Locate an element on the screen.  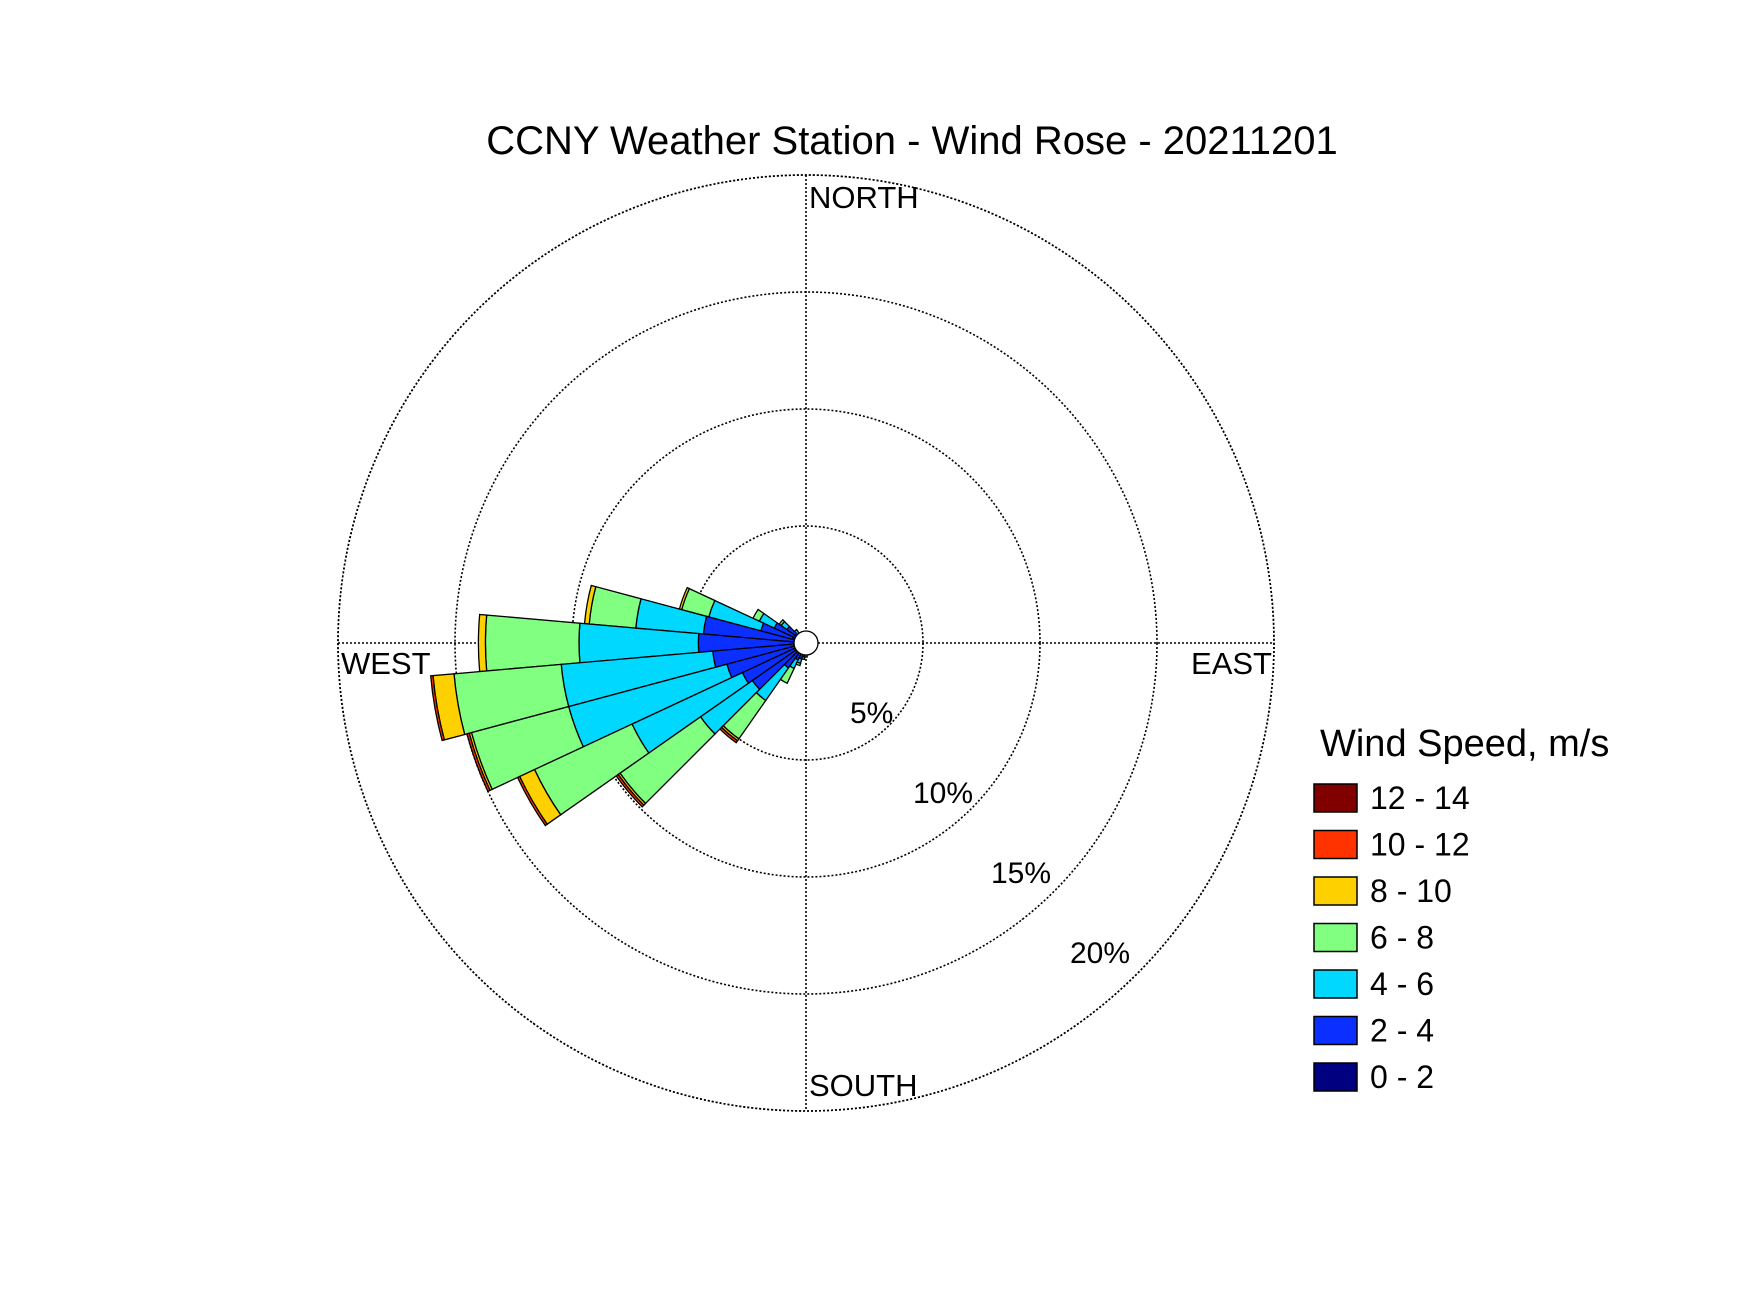
ring-label-10: 10% is located at coordinates (943, 793).